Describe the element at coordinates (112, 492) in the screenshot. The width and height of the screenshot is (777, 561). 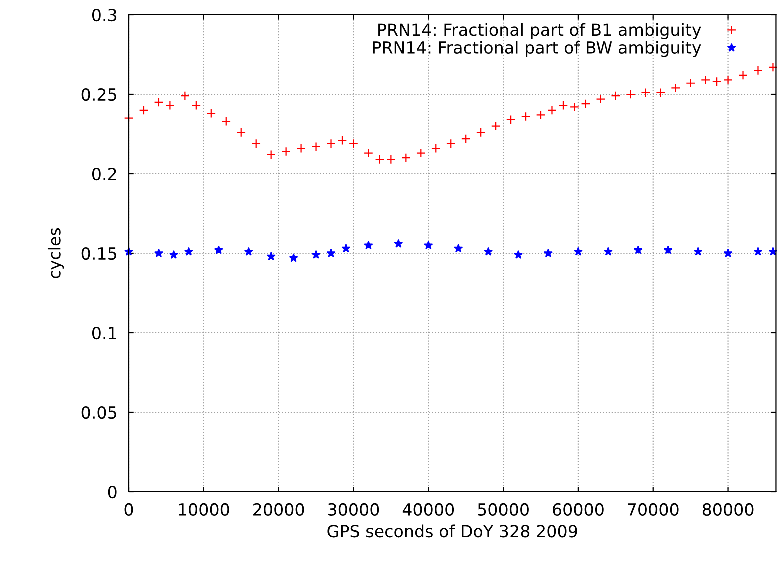
I see `y-tick-label: 0` at that location.